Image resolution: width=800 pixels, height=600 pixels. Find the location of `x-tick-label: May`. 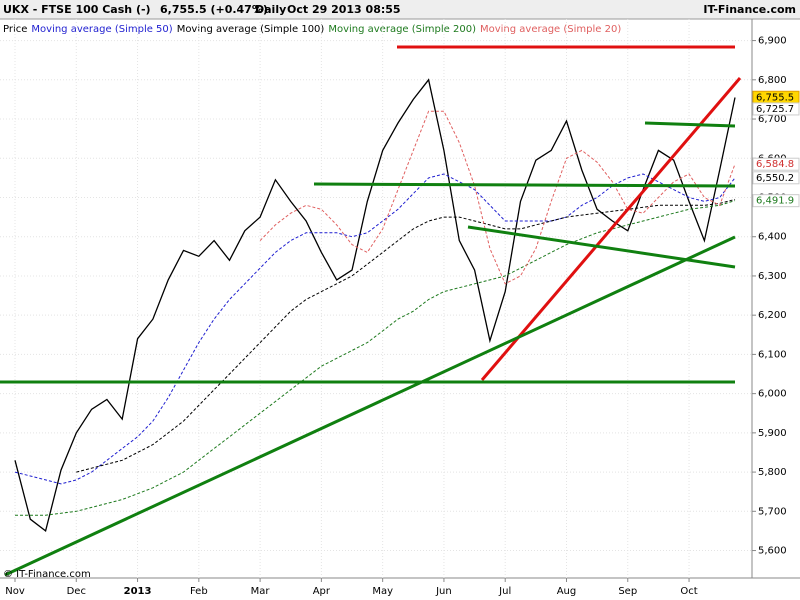

x-tick-label: May is located at coordinates (382, 591).